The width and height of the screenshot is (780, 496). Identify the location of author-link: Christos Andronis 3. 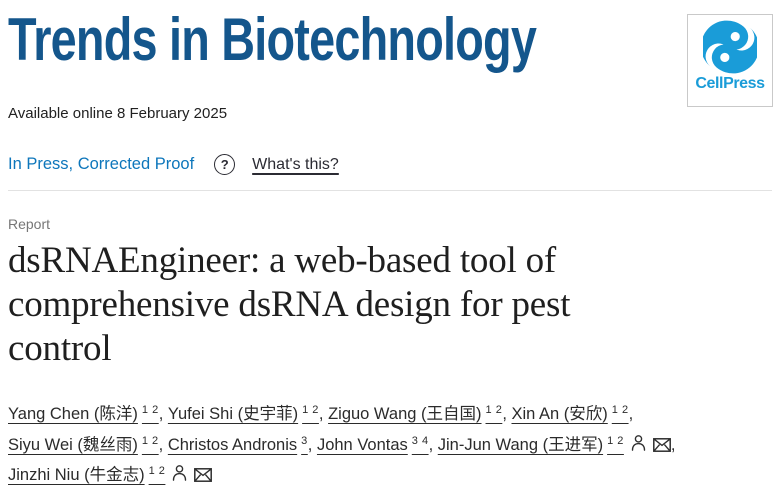
(237, 444).